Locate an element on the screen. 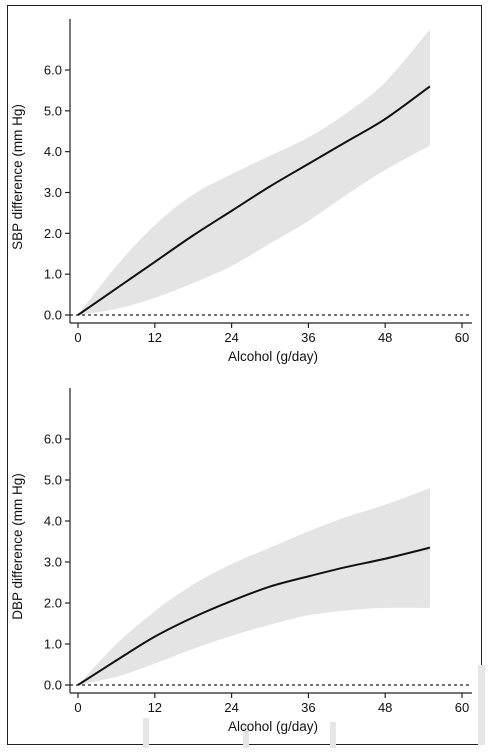  watermark-shapes is located at coordinates (314, 706).